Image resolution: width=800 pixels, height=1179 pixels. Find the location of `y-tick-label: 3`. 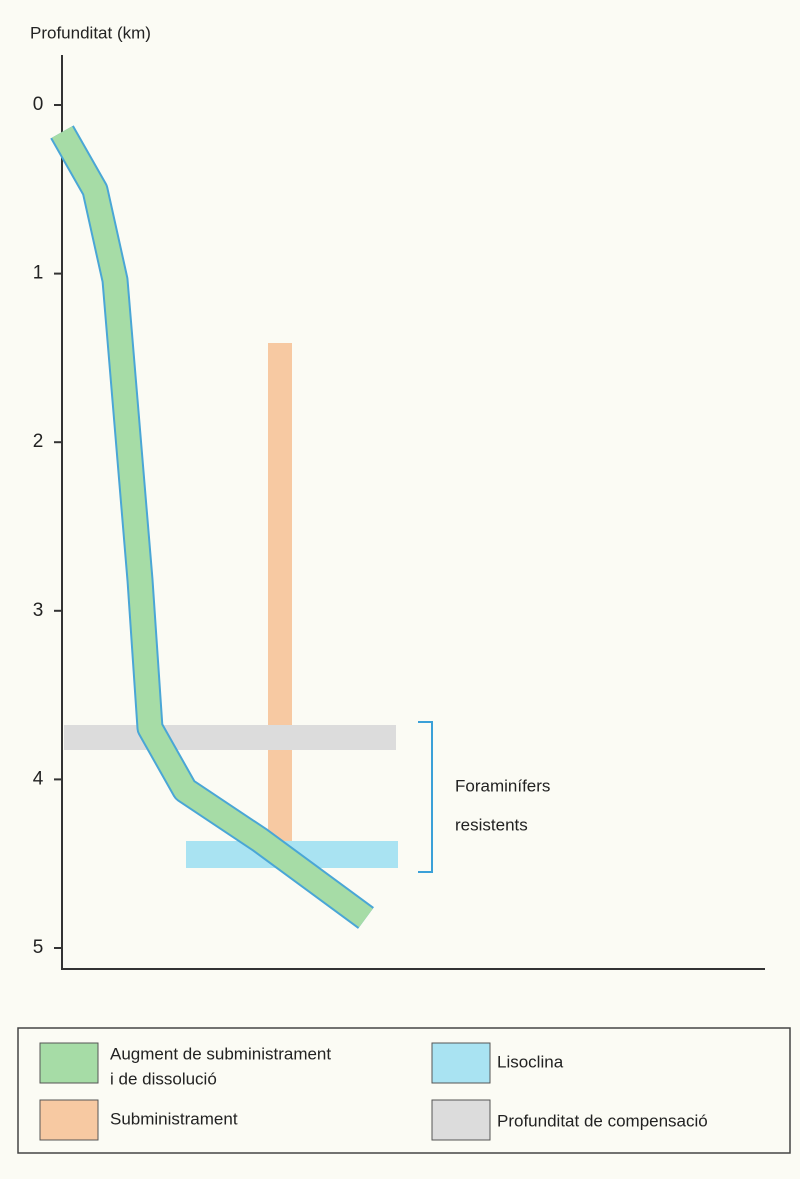

y-tick-label: 3 is located at coordinates (38, 610).